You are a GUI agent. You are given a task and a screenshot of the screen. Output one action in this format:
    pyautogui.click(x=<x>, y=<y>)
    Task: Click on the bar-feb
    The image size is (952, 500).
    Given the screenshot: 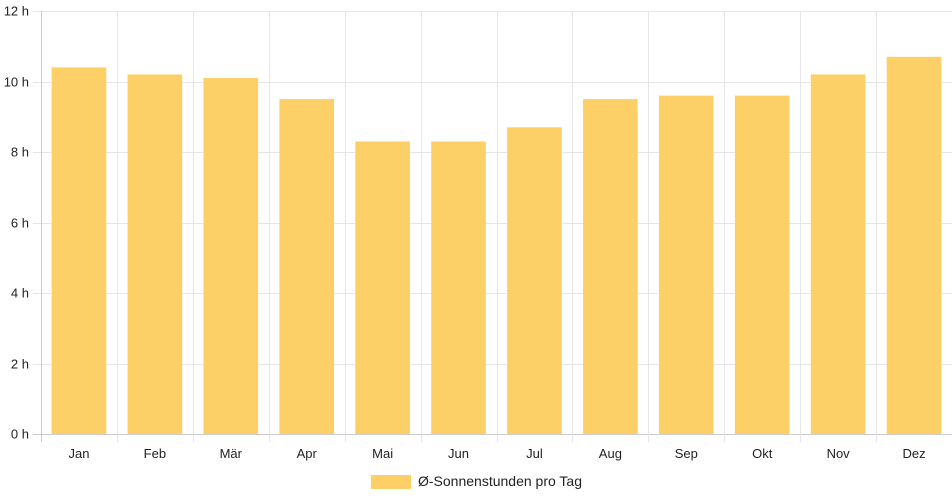 What is the action you would take?
    pyautogui.click(x=155, y=254)
    